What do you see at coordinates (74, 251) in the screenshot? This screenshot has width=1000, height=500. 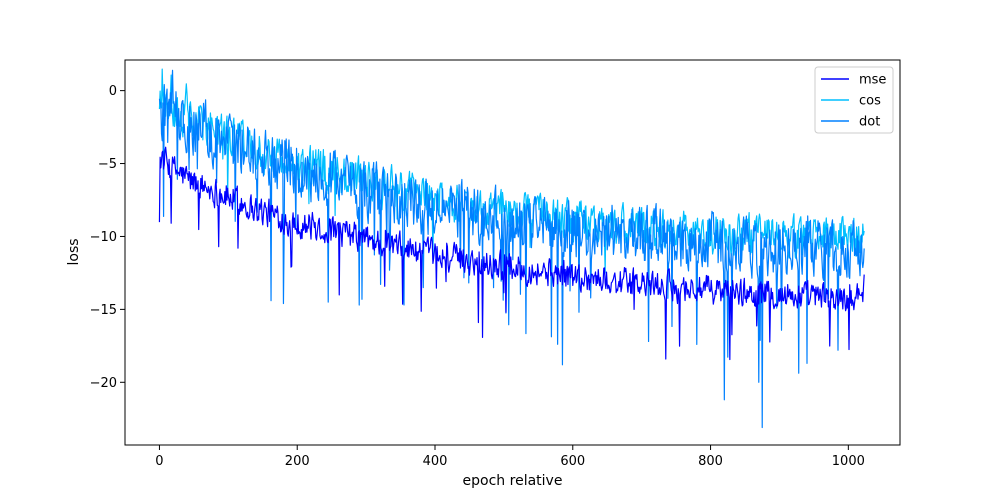 I see `y-axis-label: loss` at bounding box center [74, 251].